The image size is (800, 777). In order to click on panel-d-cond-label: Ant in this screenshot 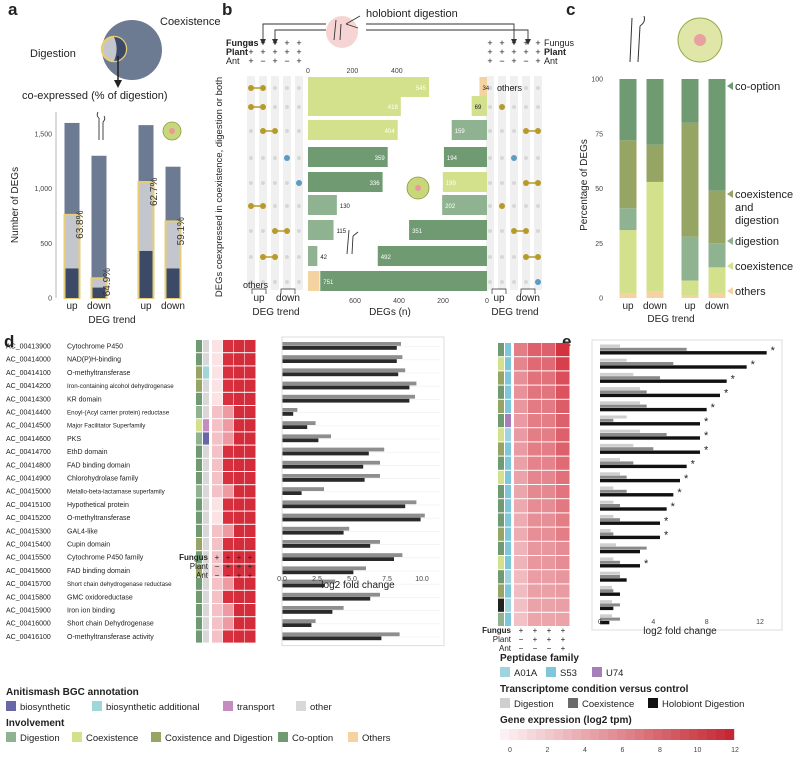, I will do `click(202, 575)`.